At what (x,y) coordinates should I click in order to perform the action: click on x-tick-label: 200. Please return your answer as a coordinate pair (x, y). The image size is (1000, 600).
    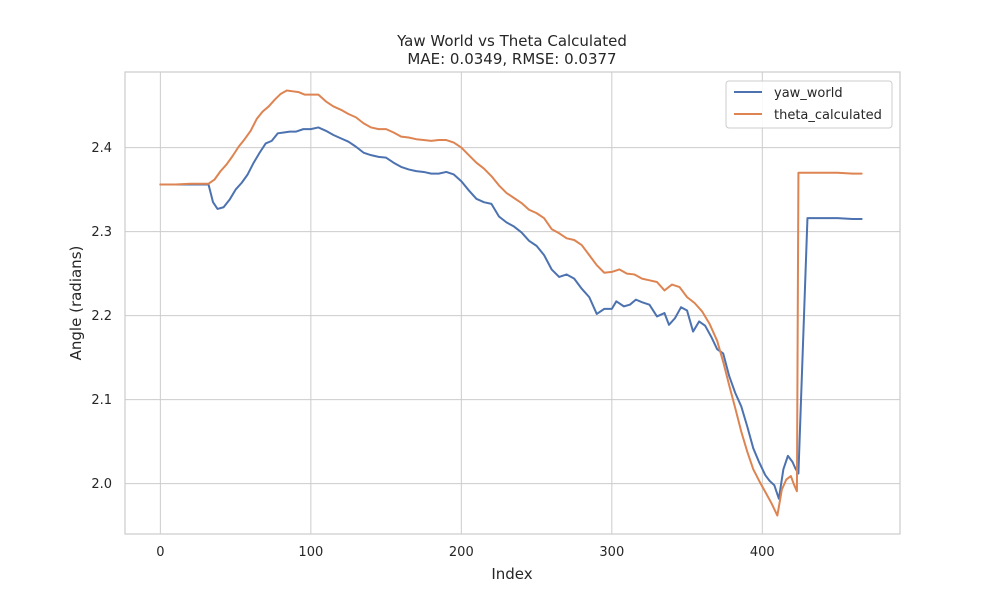
    Looking at the image, I should click on (461, 552).